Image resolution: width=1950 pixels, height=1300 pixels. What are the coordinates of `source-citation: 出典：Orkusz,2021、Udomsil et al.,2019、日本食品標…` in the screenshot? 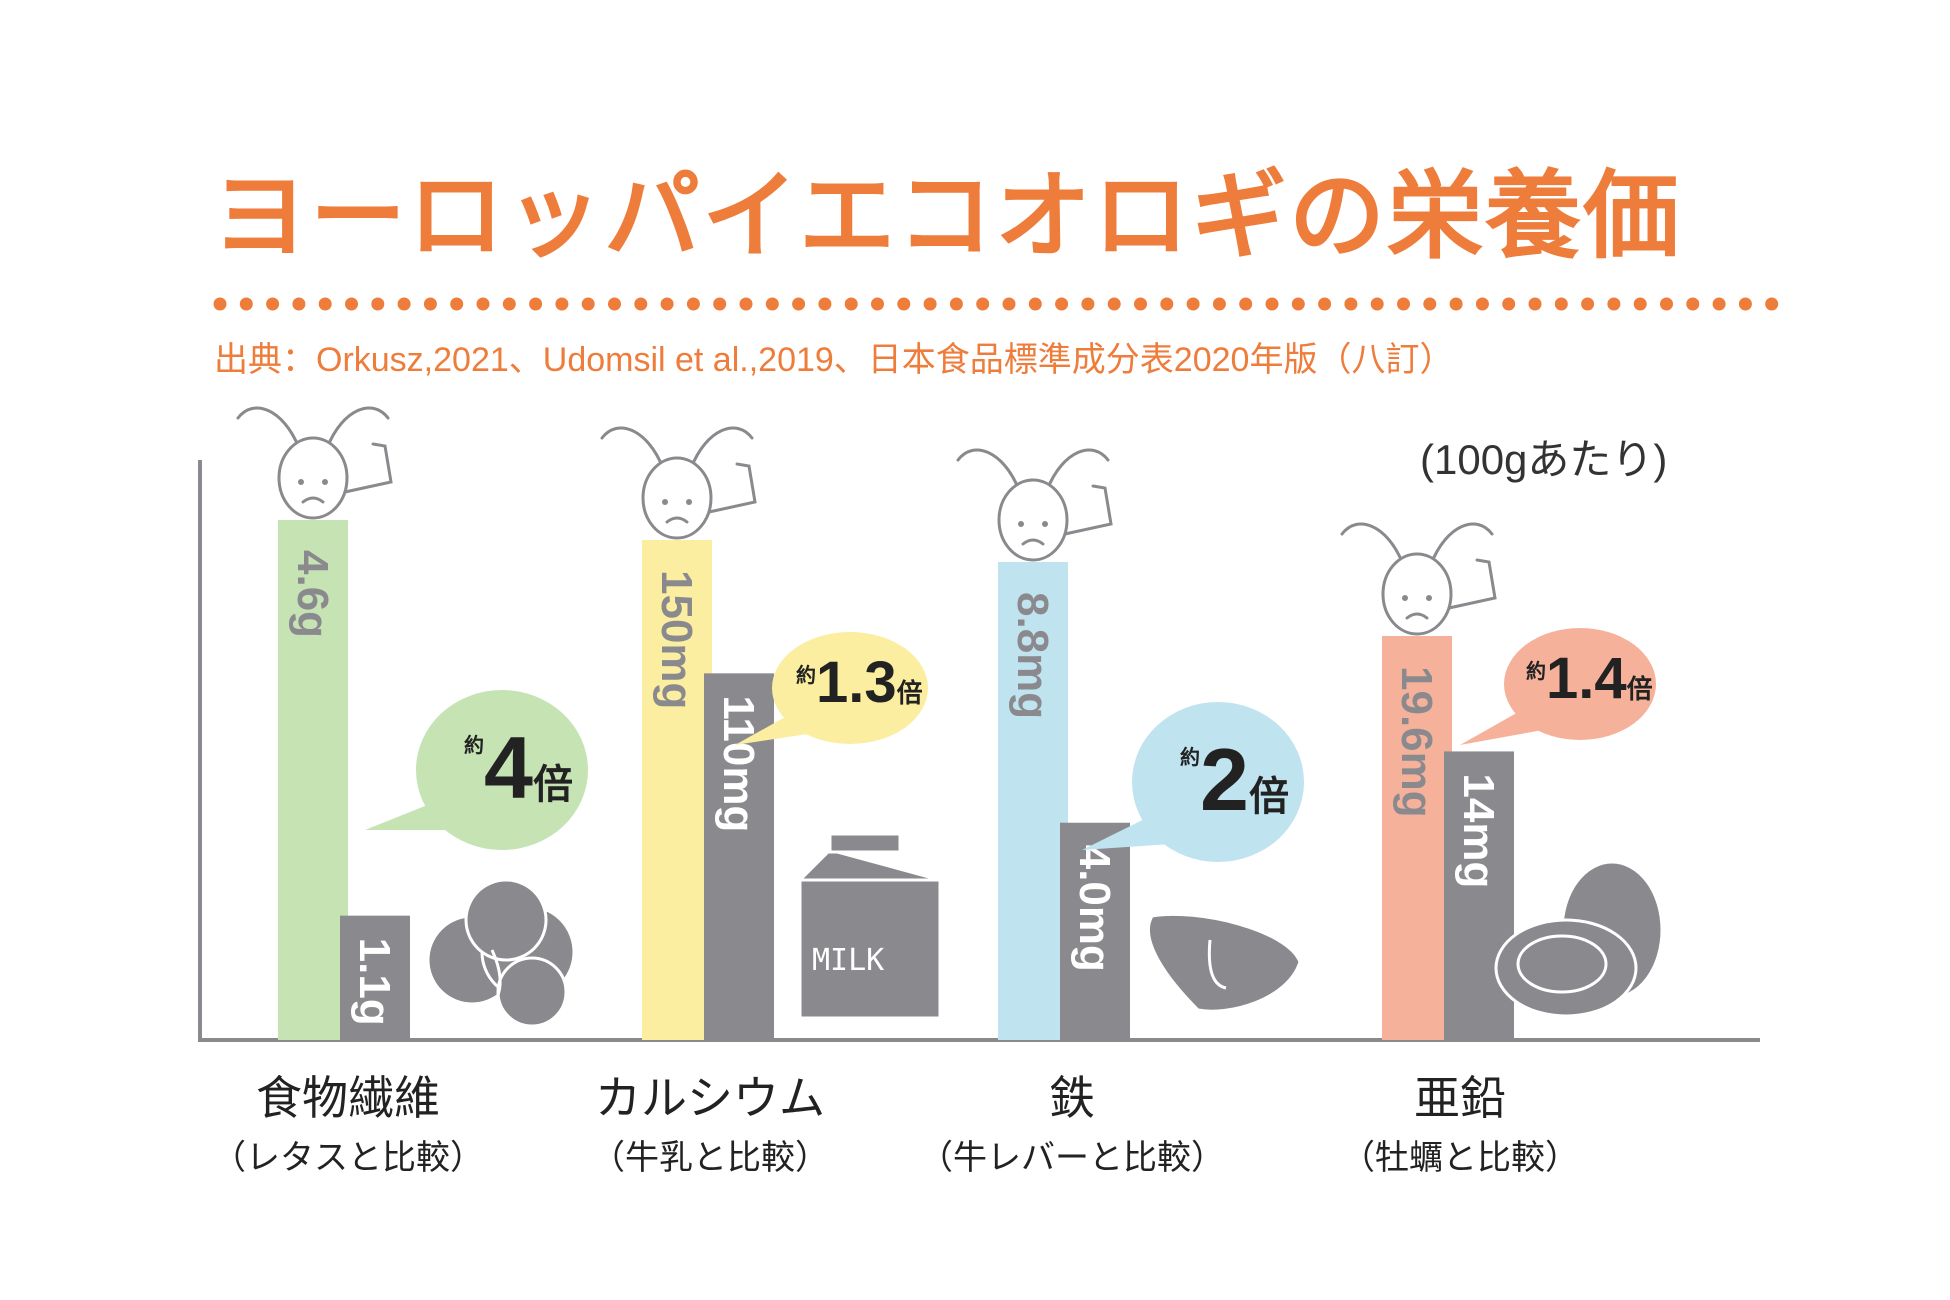 It's located at (834, 360).